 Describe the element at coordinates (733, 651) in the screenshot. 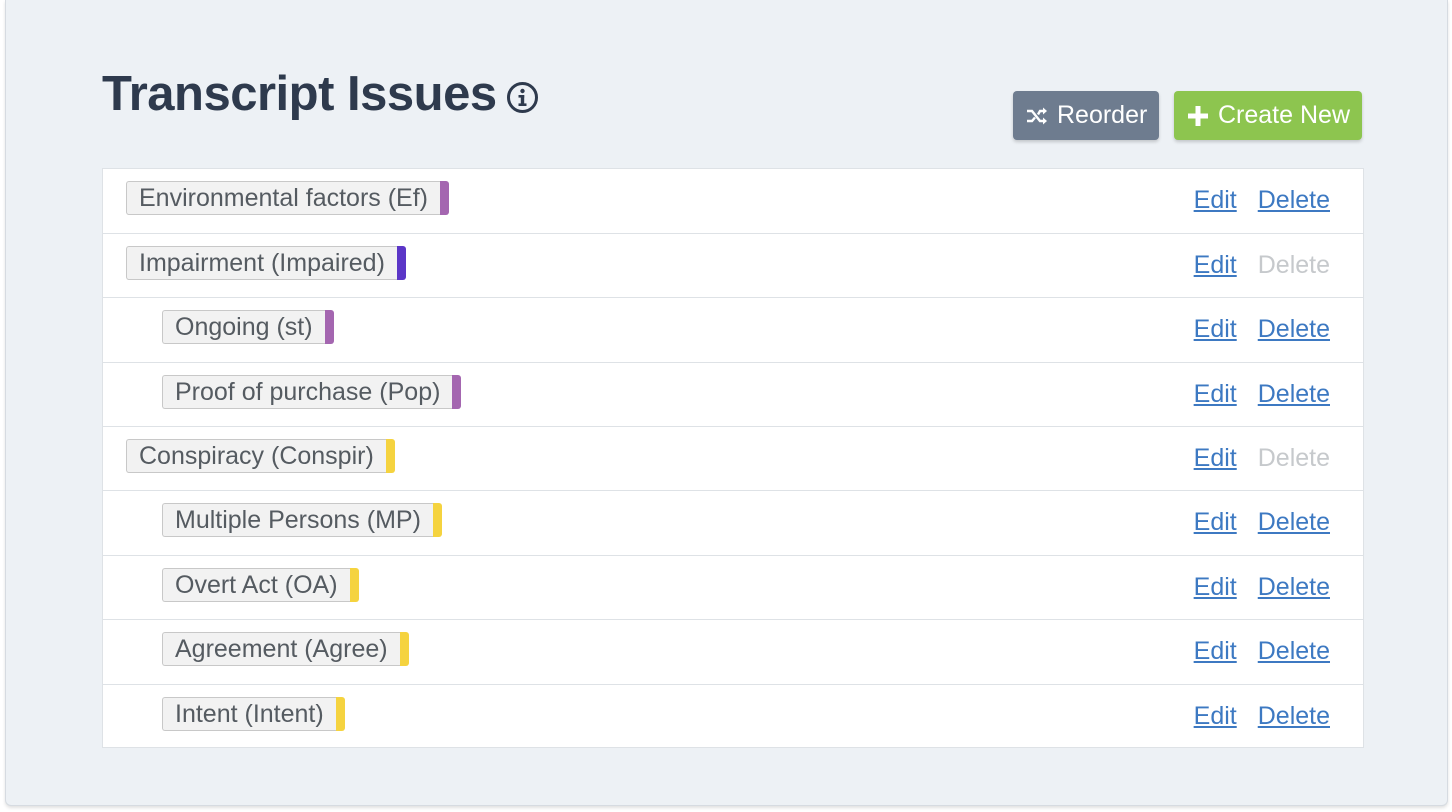

I see `issue-row: Agreement (Agree) Edit Delete` at that location.